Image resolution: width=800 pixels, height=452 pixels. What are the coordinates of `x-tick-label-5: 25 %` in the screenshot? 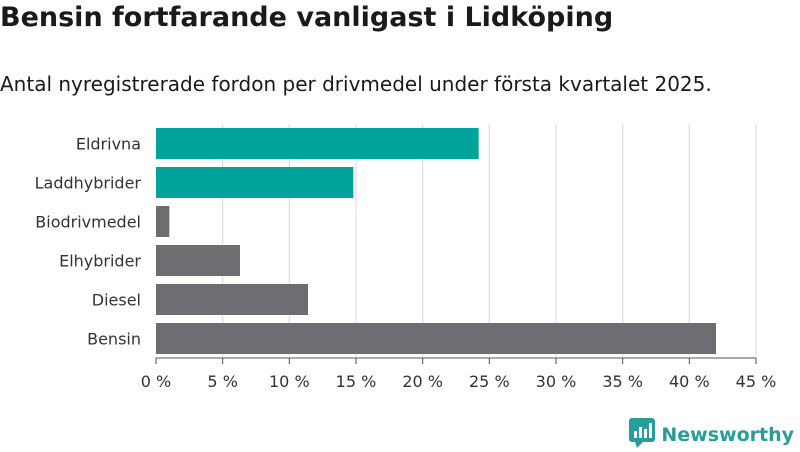 It's located at (489, 381).